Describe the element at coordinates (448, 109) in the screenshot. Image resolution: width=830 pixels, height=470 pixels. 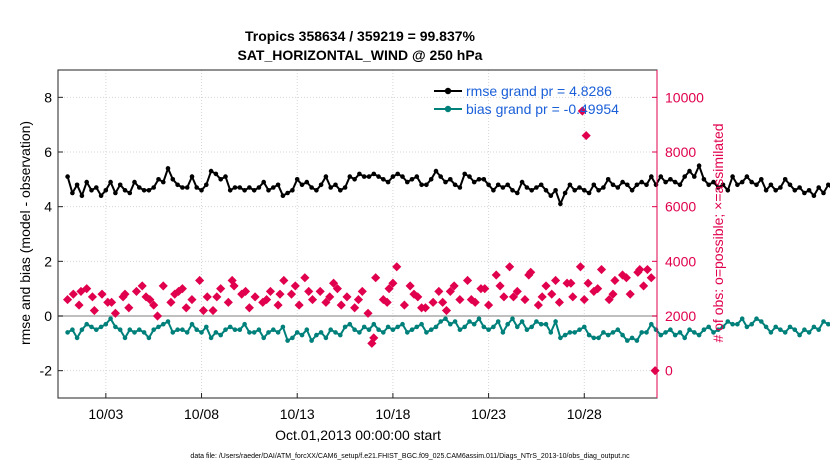
I see `legend-bias-marker` at that location.